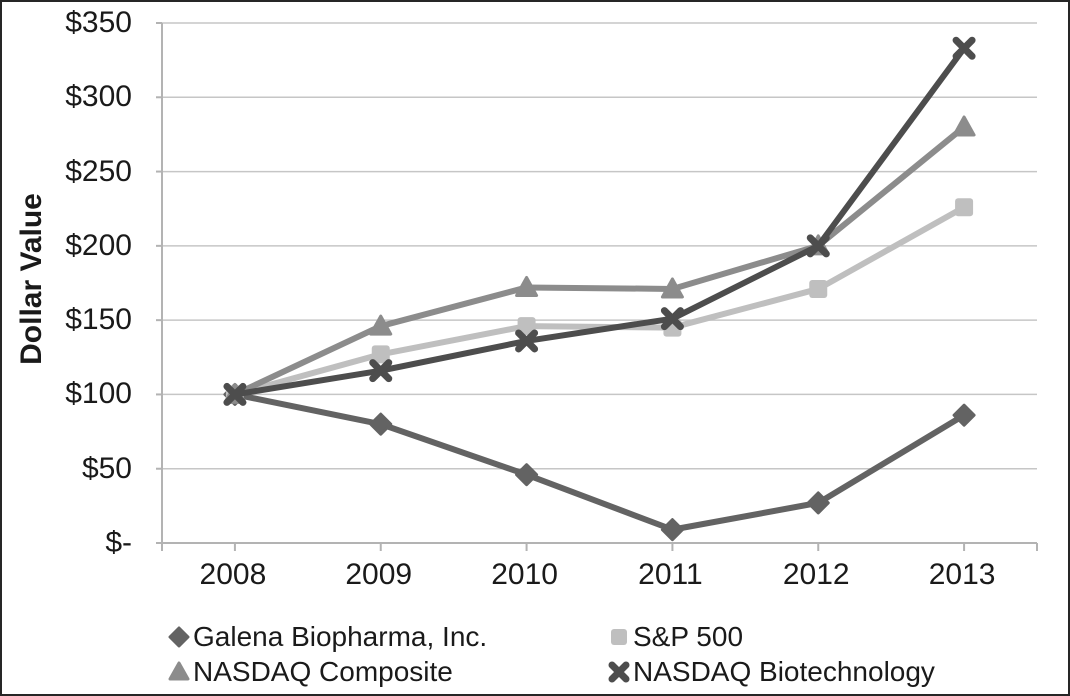  What do you see at coordinates (672, 530) in the screenshot?
I see `series-marker-galena-biopharma-inc-2011` at bounding box center [672, 530].